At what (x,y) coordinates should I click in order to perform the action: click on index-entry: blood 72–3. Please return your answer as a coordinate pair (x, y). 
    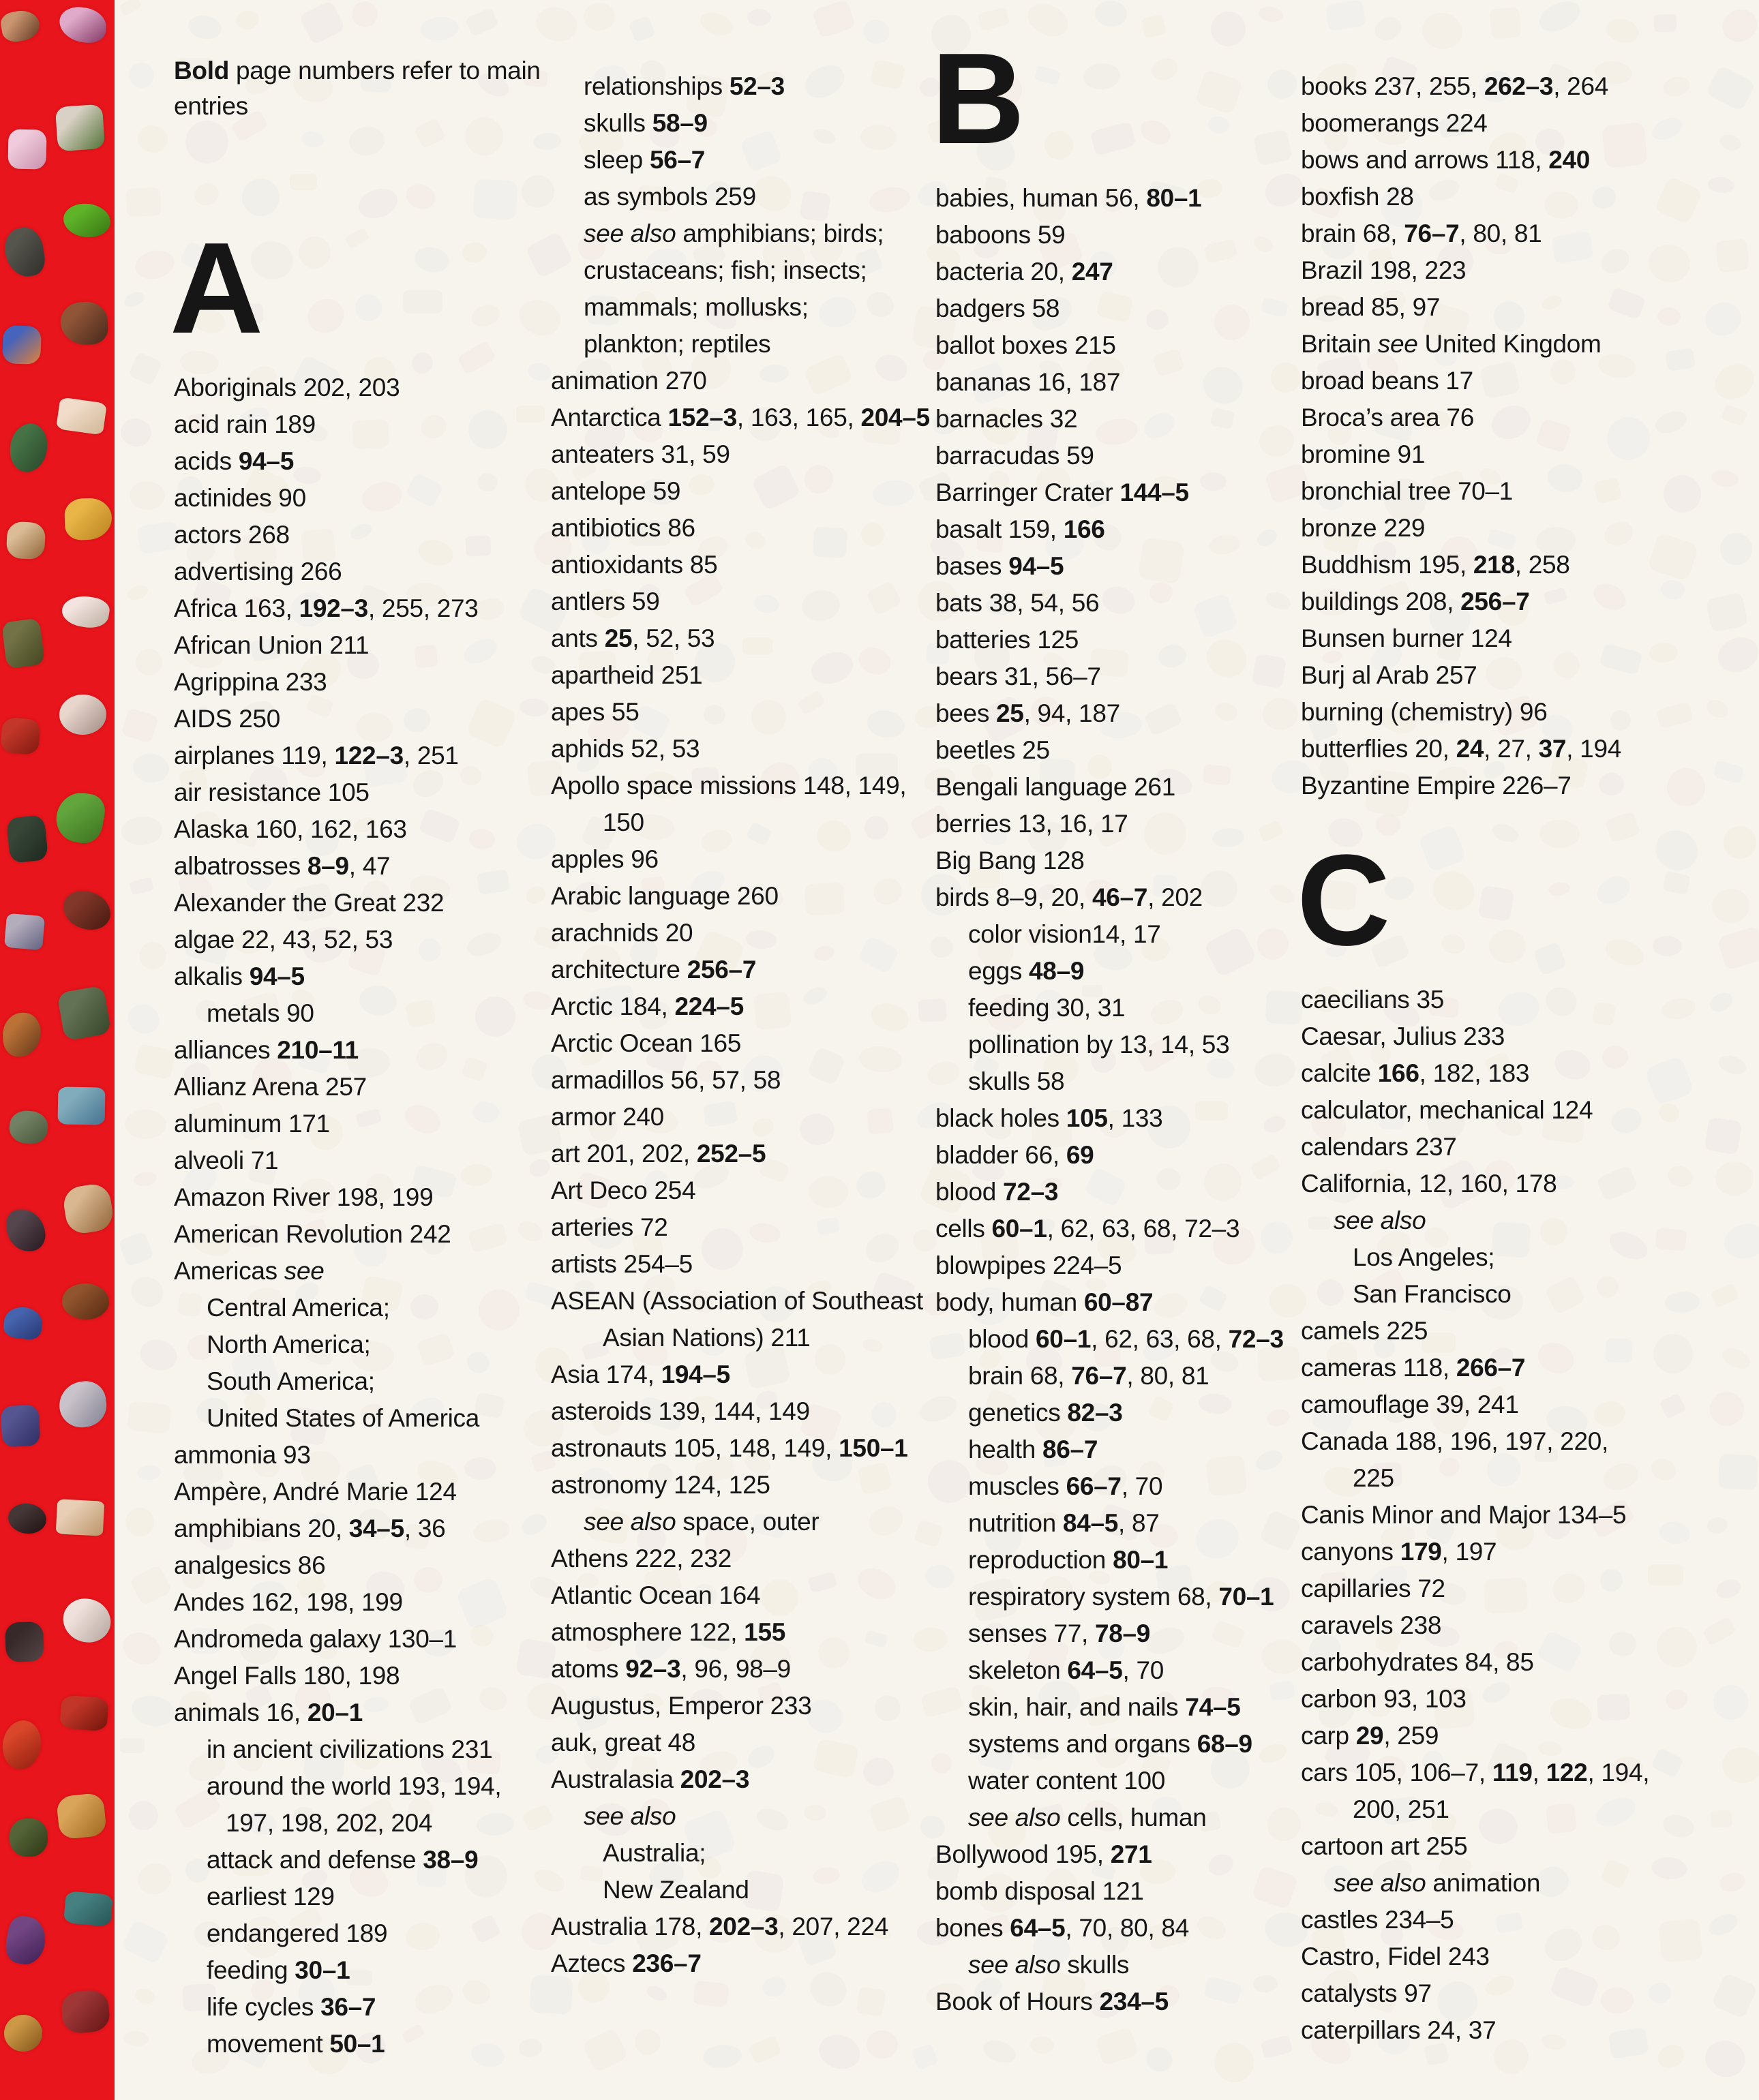
    Looking at the image, I should click on (997, 1192).